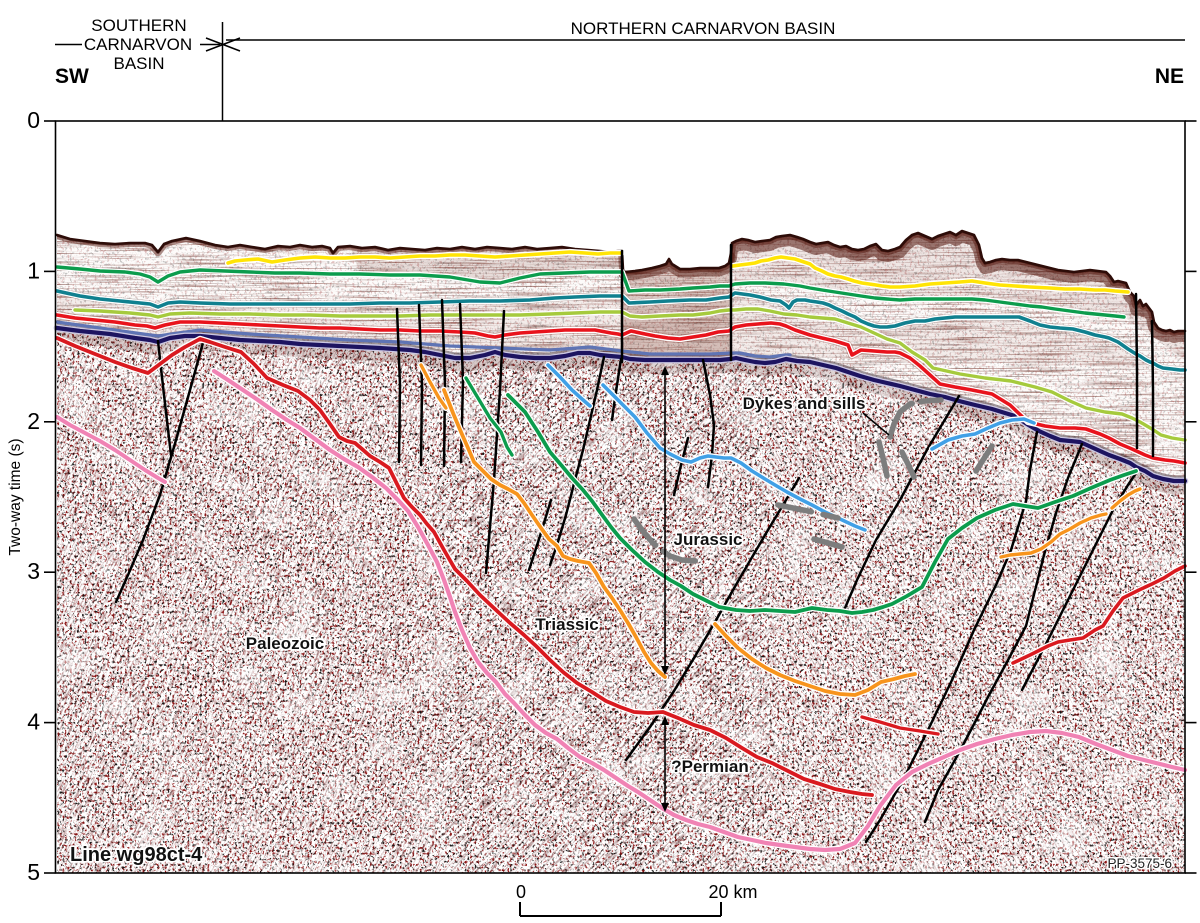 Image resolution: width=1200 pixels, height=923 pixels. Describe the element at coordinates (566, 624) in the screenshot. I see `svg-text: Triassic` at that location.